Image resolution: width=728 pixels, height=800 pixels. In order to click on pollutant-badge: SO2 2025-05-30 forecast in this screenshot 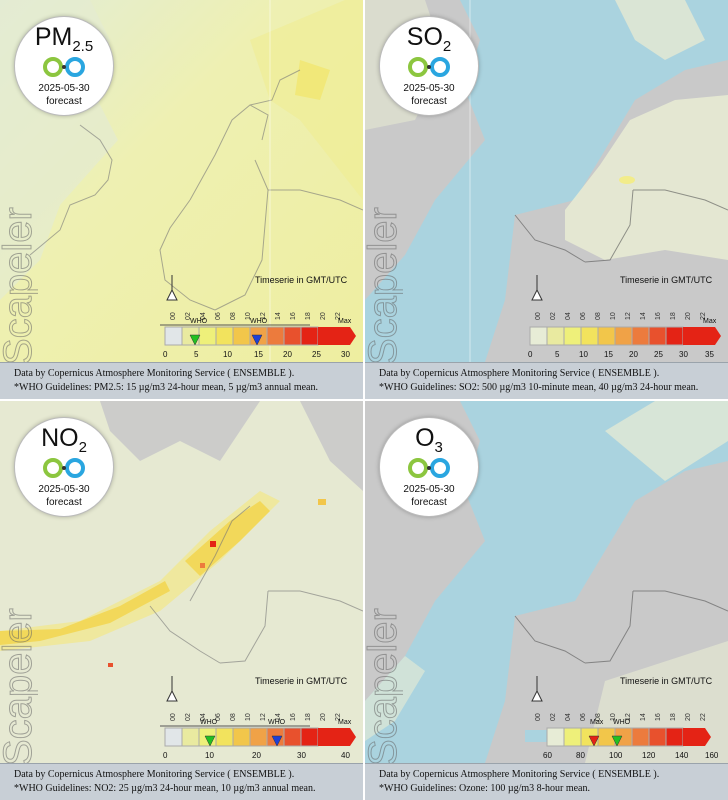, I will do `click(429, 66)`.